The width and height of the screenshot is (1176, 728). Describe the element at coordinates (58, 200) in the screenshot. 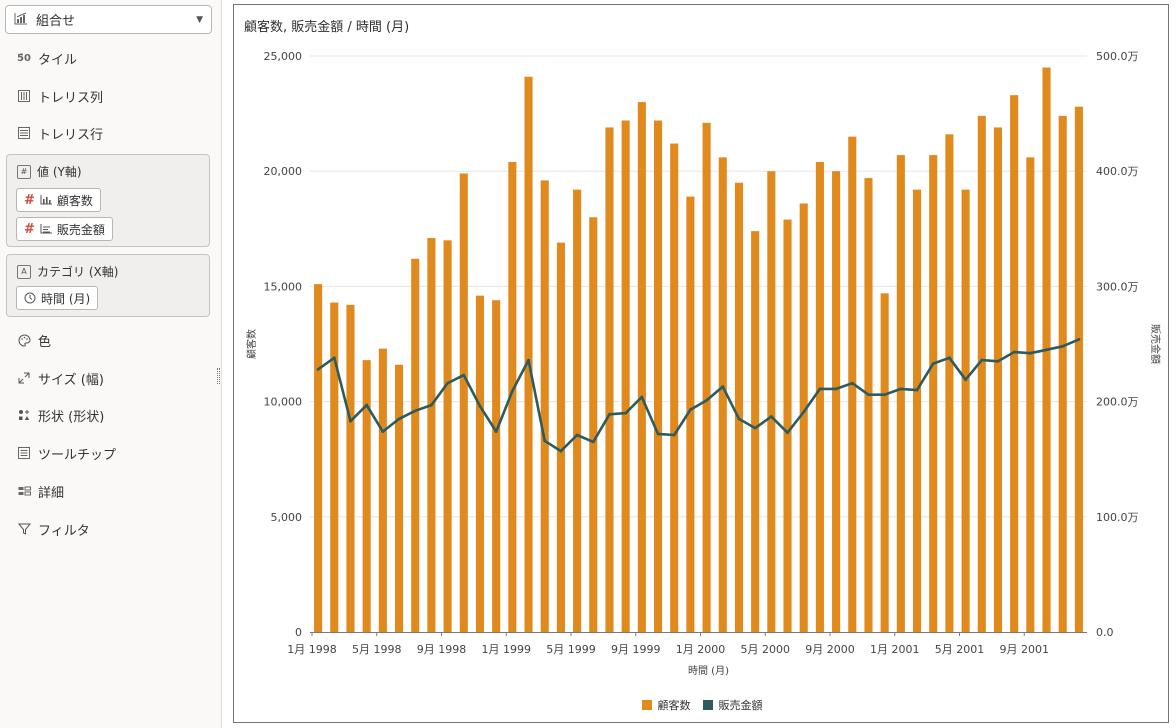

I see `value-pill-customers: # 顧客数` at that location.